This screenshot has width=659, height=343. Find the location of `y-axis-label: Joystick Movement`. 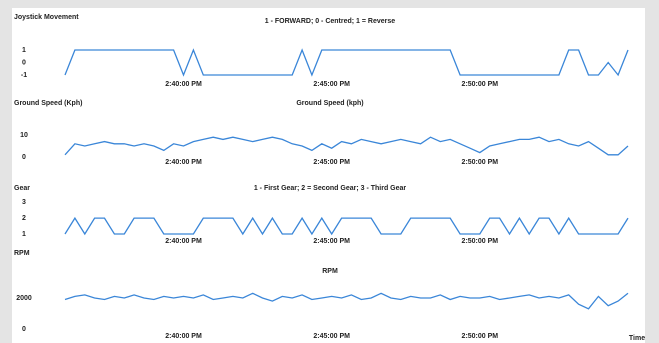

y-axis-label: Joystick Movement is located at coordinates (46, 17).